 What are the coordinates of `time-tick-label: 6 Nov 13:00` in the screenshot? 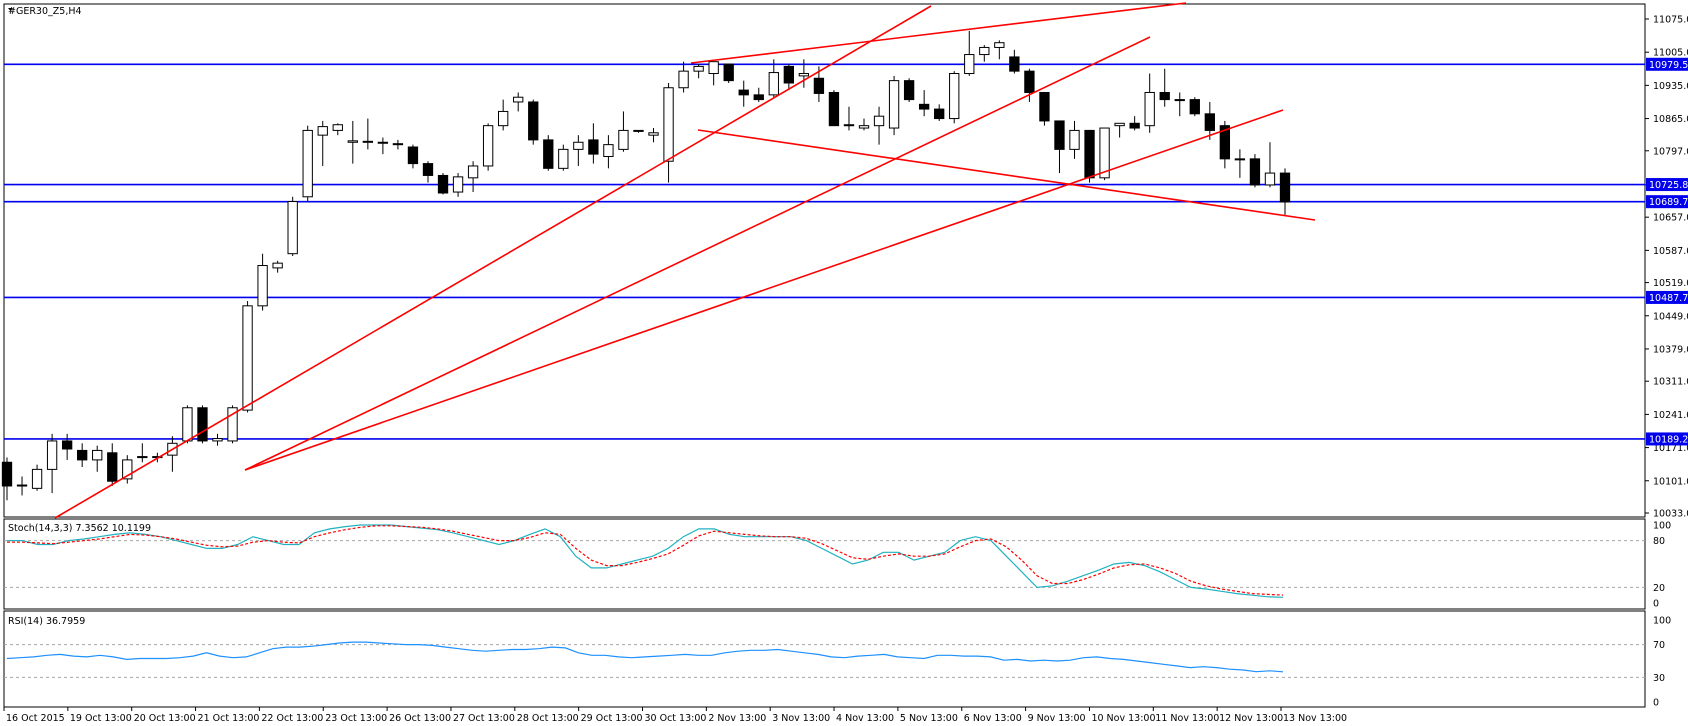 It's located at (993, 718).